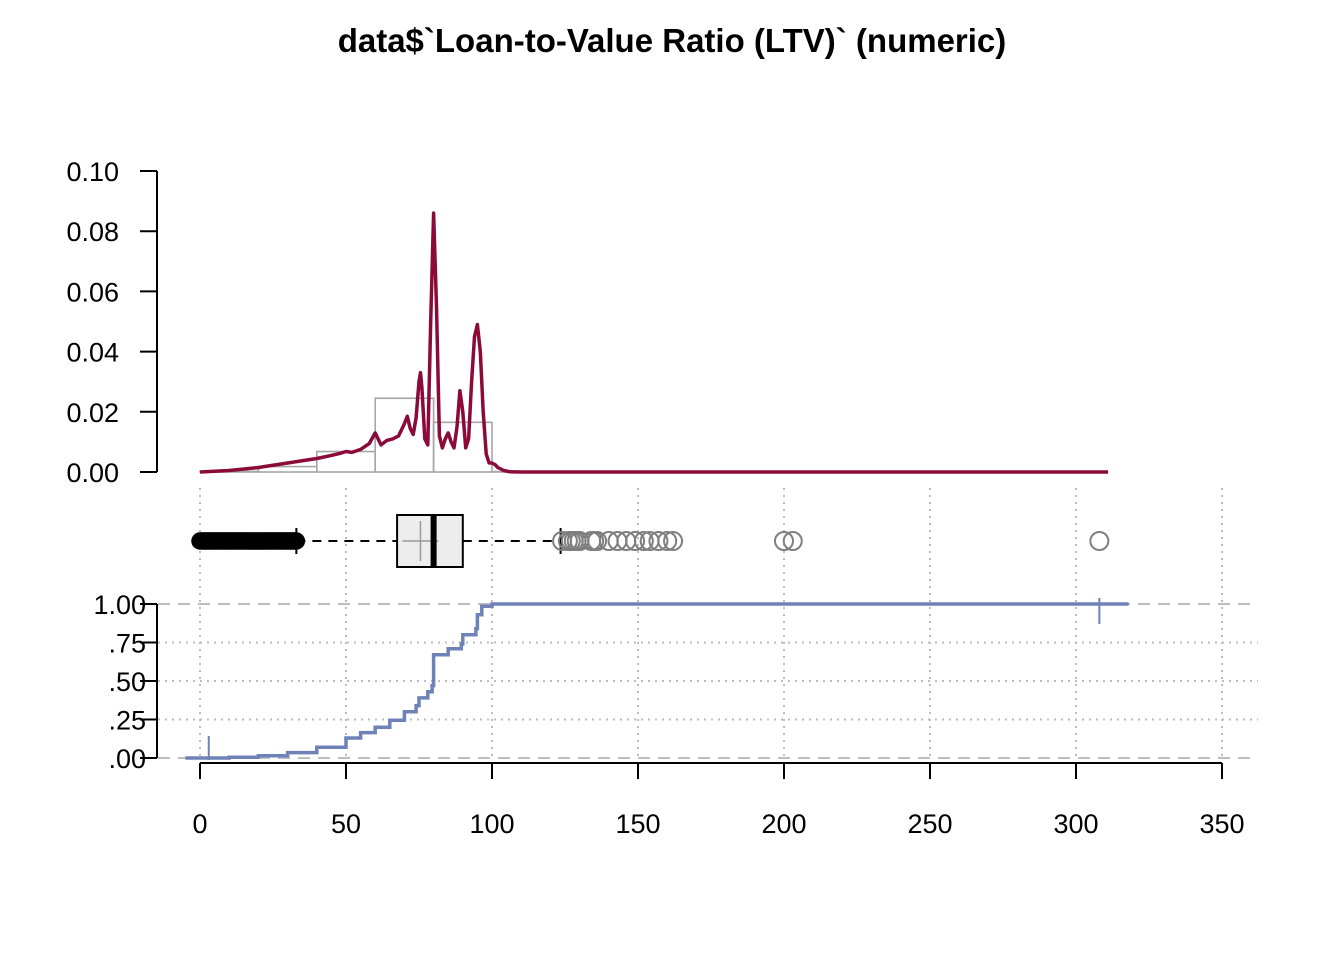 This screenshot has height=960, width=1344. I want to click on ecdf-panel: .00 .25 .50 .75 1.00, so click(611, 682).